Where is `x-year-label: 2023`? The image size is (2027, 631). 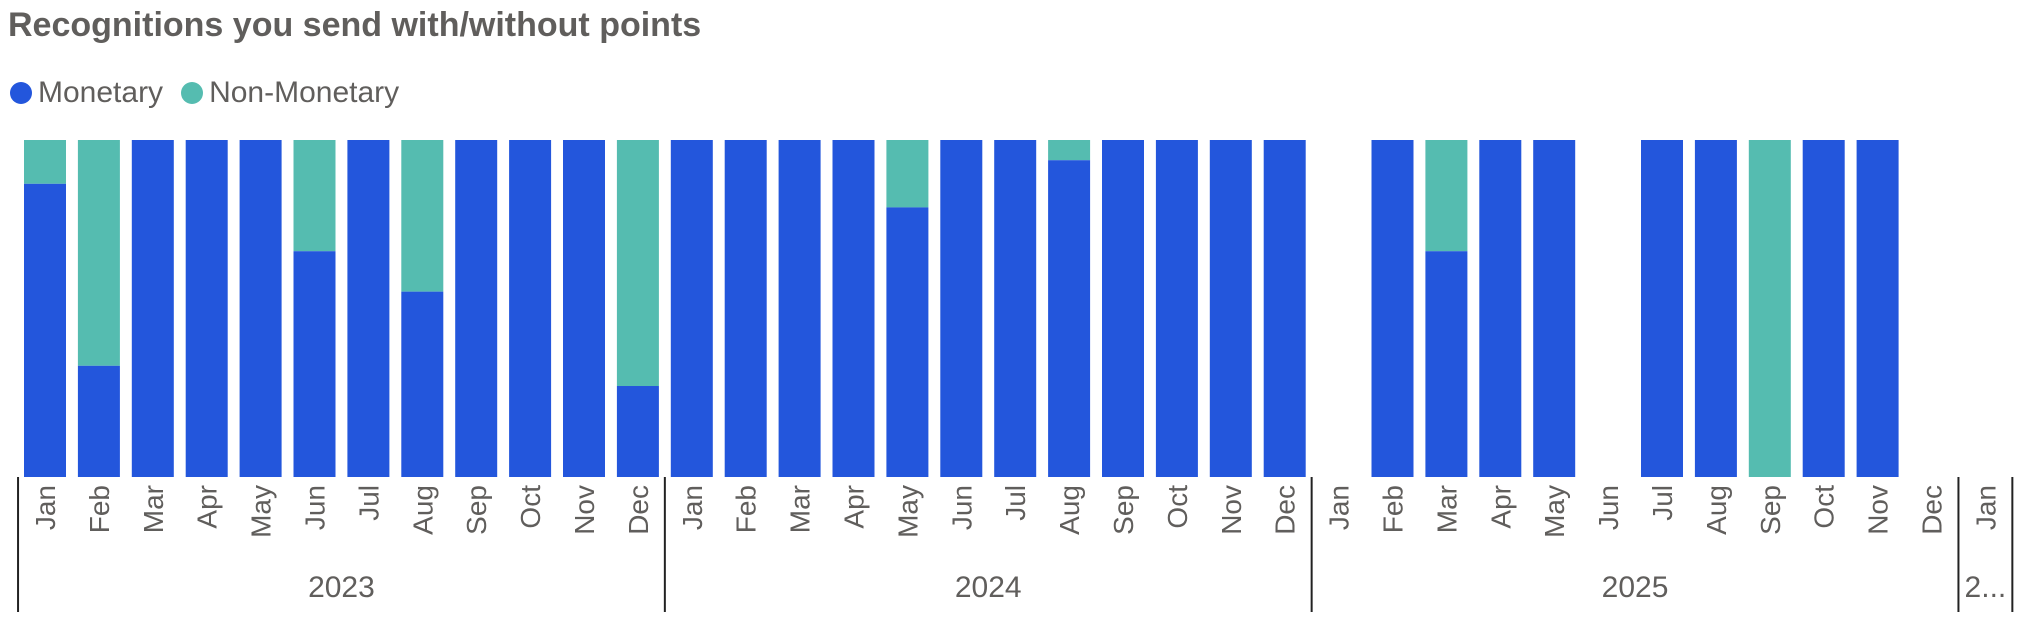 x-year-label: 2023 is located at coordinates (341, 587).